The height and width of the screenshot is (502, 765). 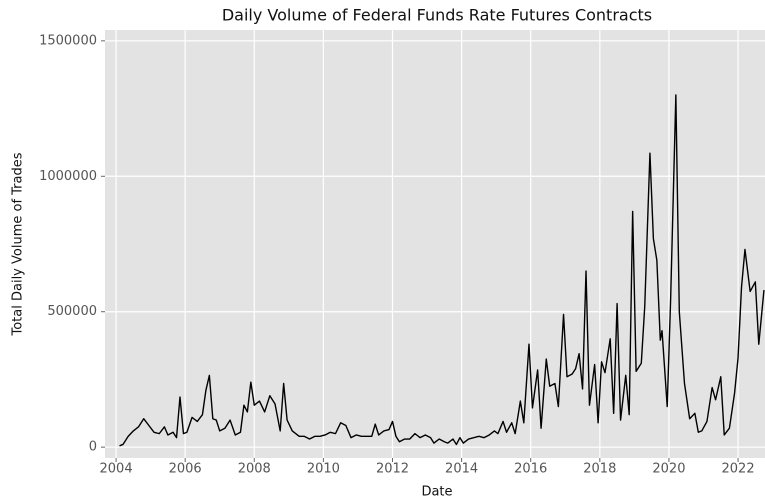 I want to click on x-tick-label: 2016, so click(x=530, y=469).